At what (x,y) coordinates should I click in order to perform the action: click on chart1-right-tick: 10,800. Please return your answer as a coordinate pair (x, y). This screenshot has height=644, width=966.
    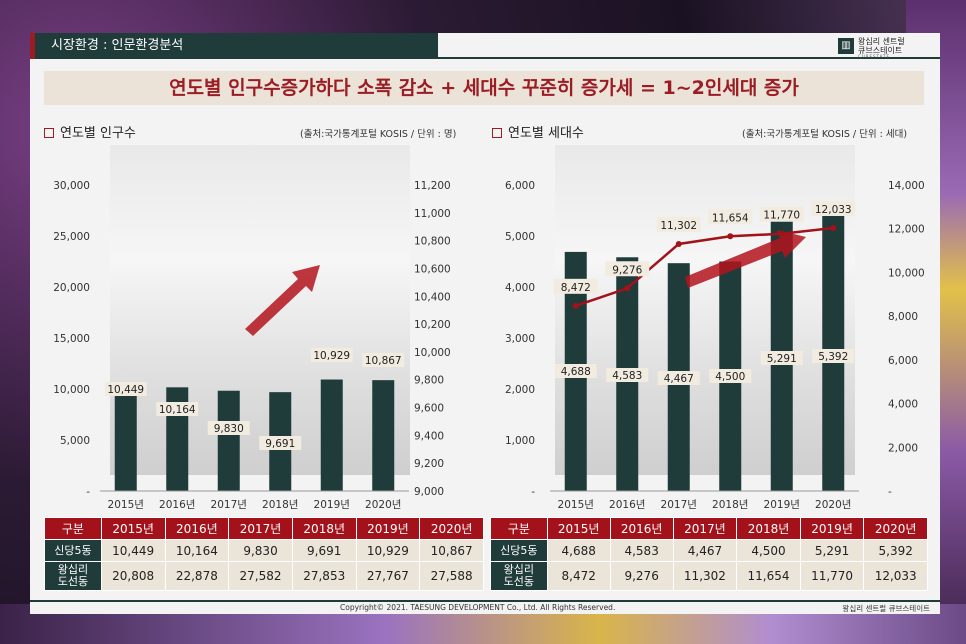
    Looking at the image, I should click on (432, 242).